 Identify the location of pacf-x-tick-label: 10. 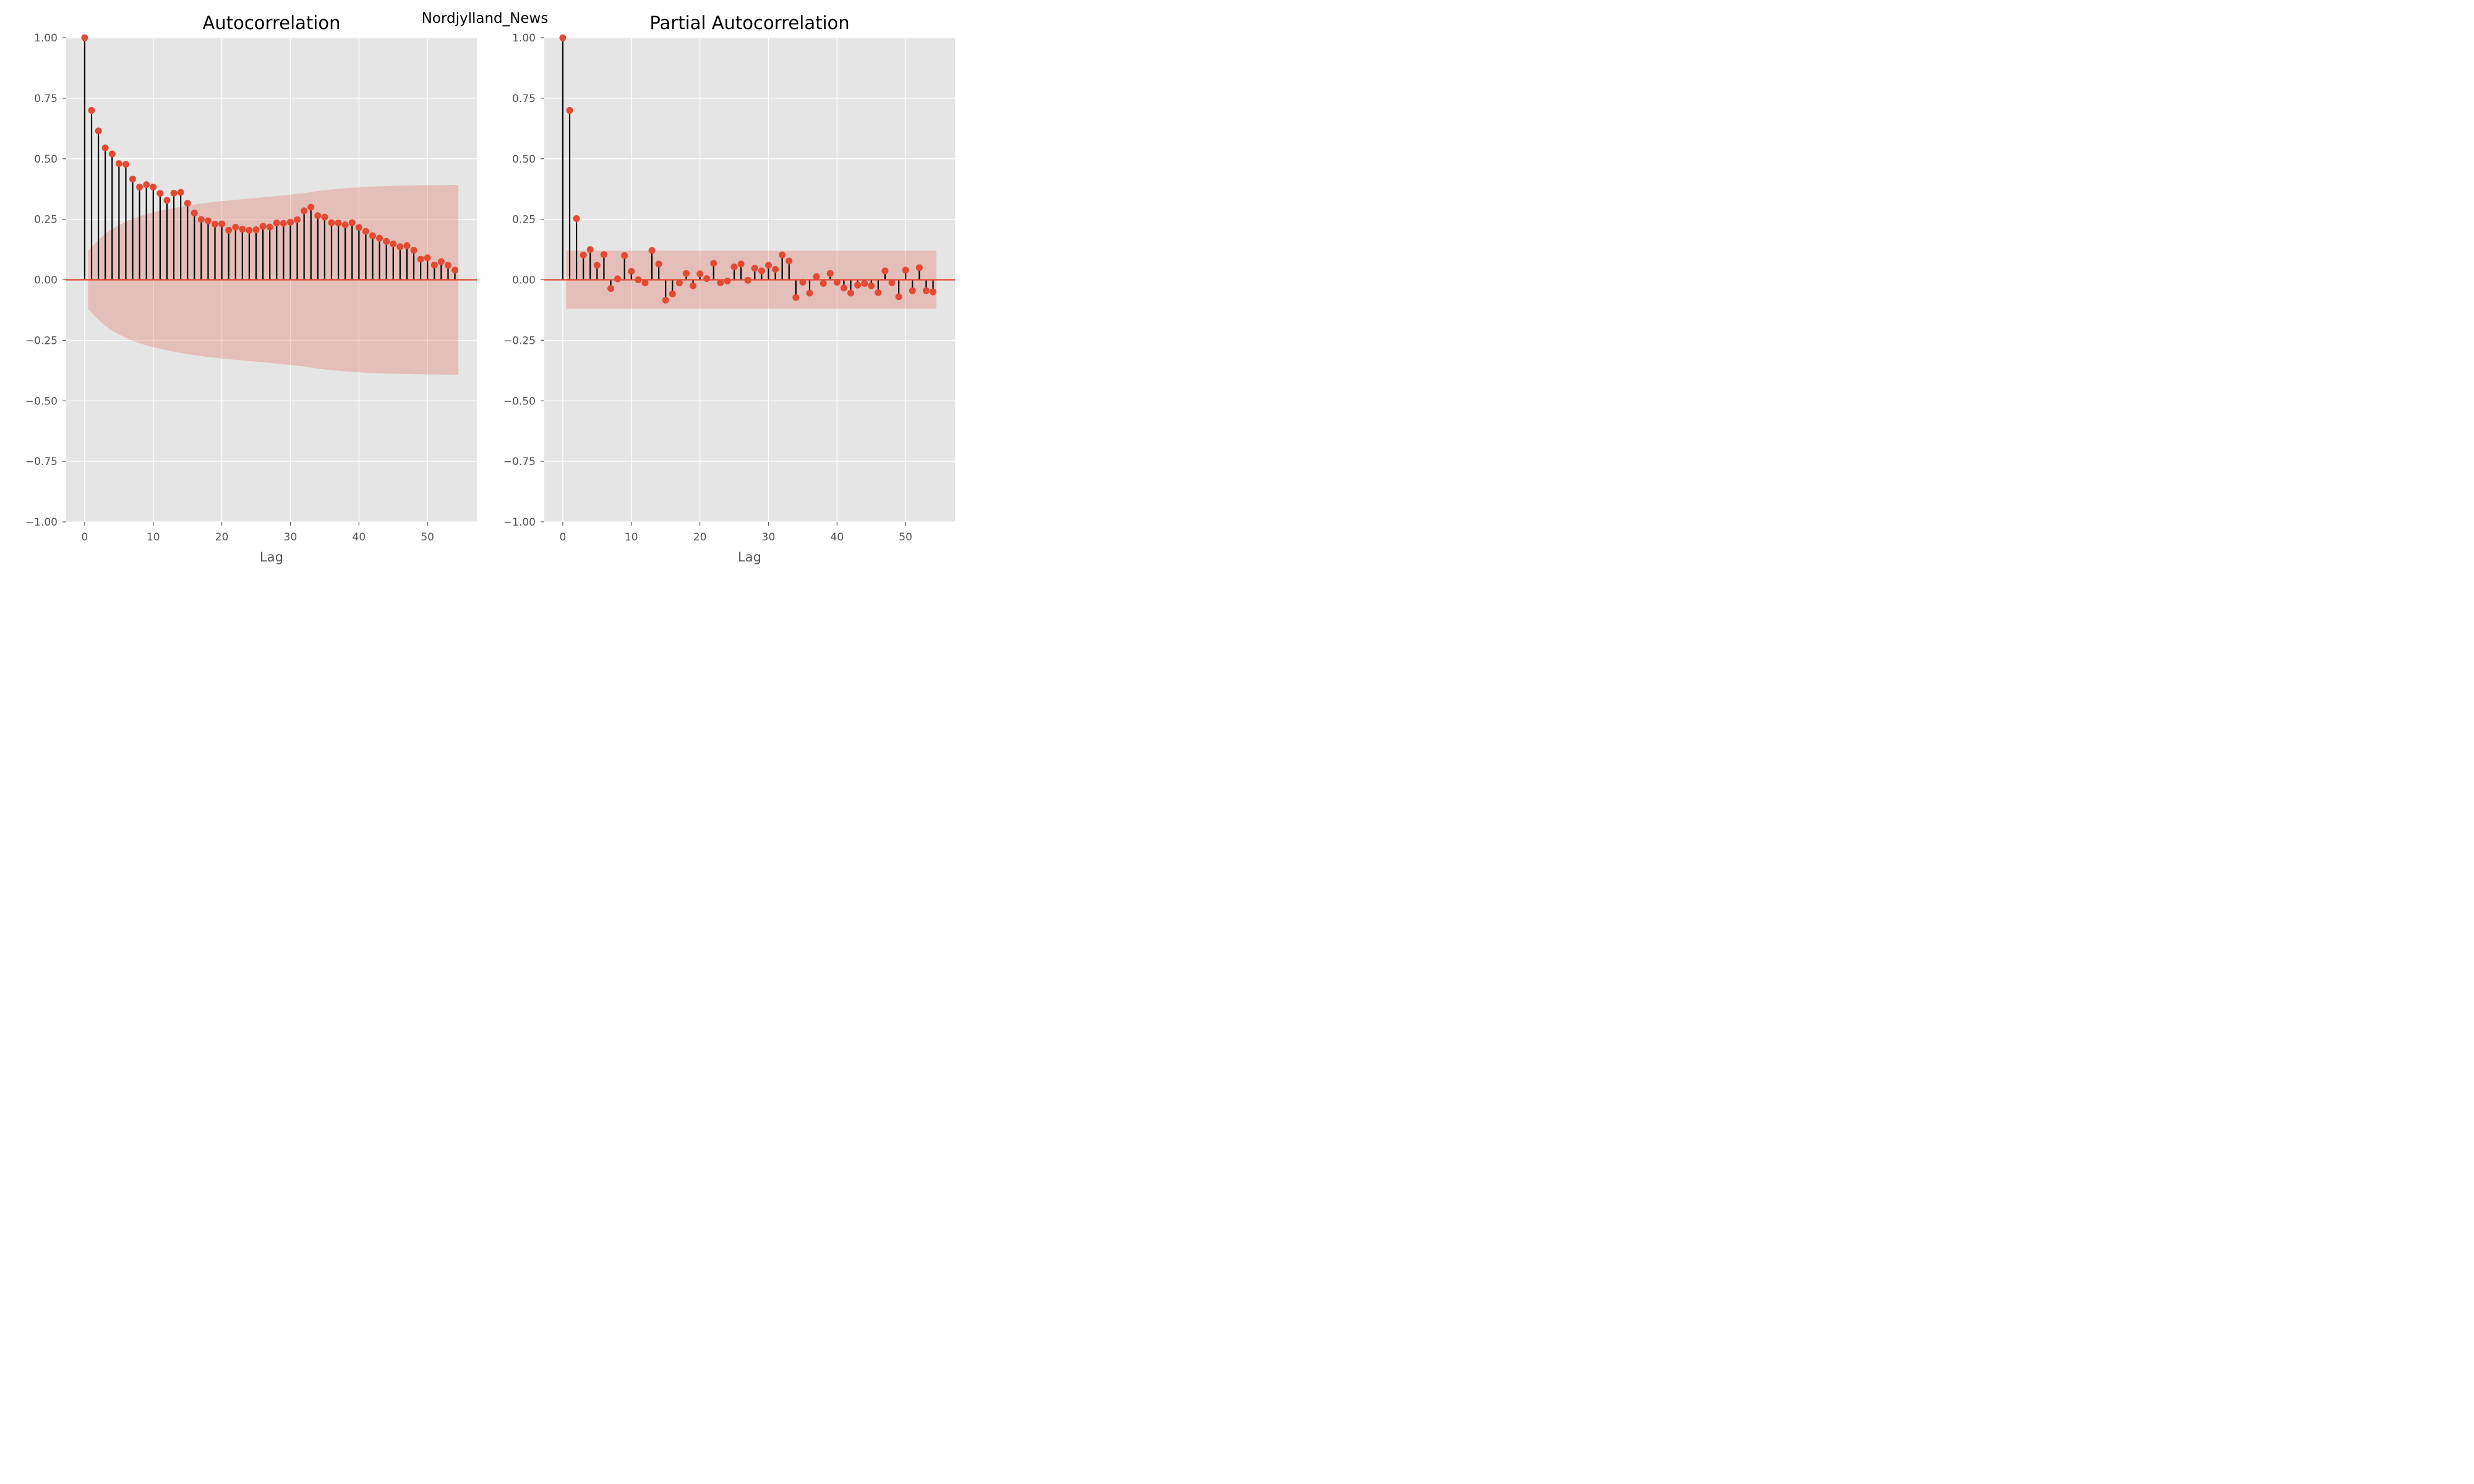
(631, 537).